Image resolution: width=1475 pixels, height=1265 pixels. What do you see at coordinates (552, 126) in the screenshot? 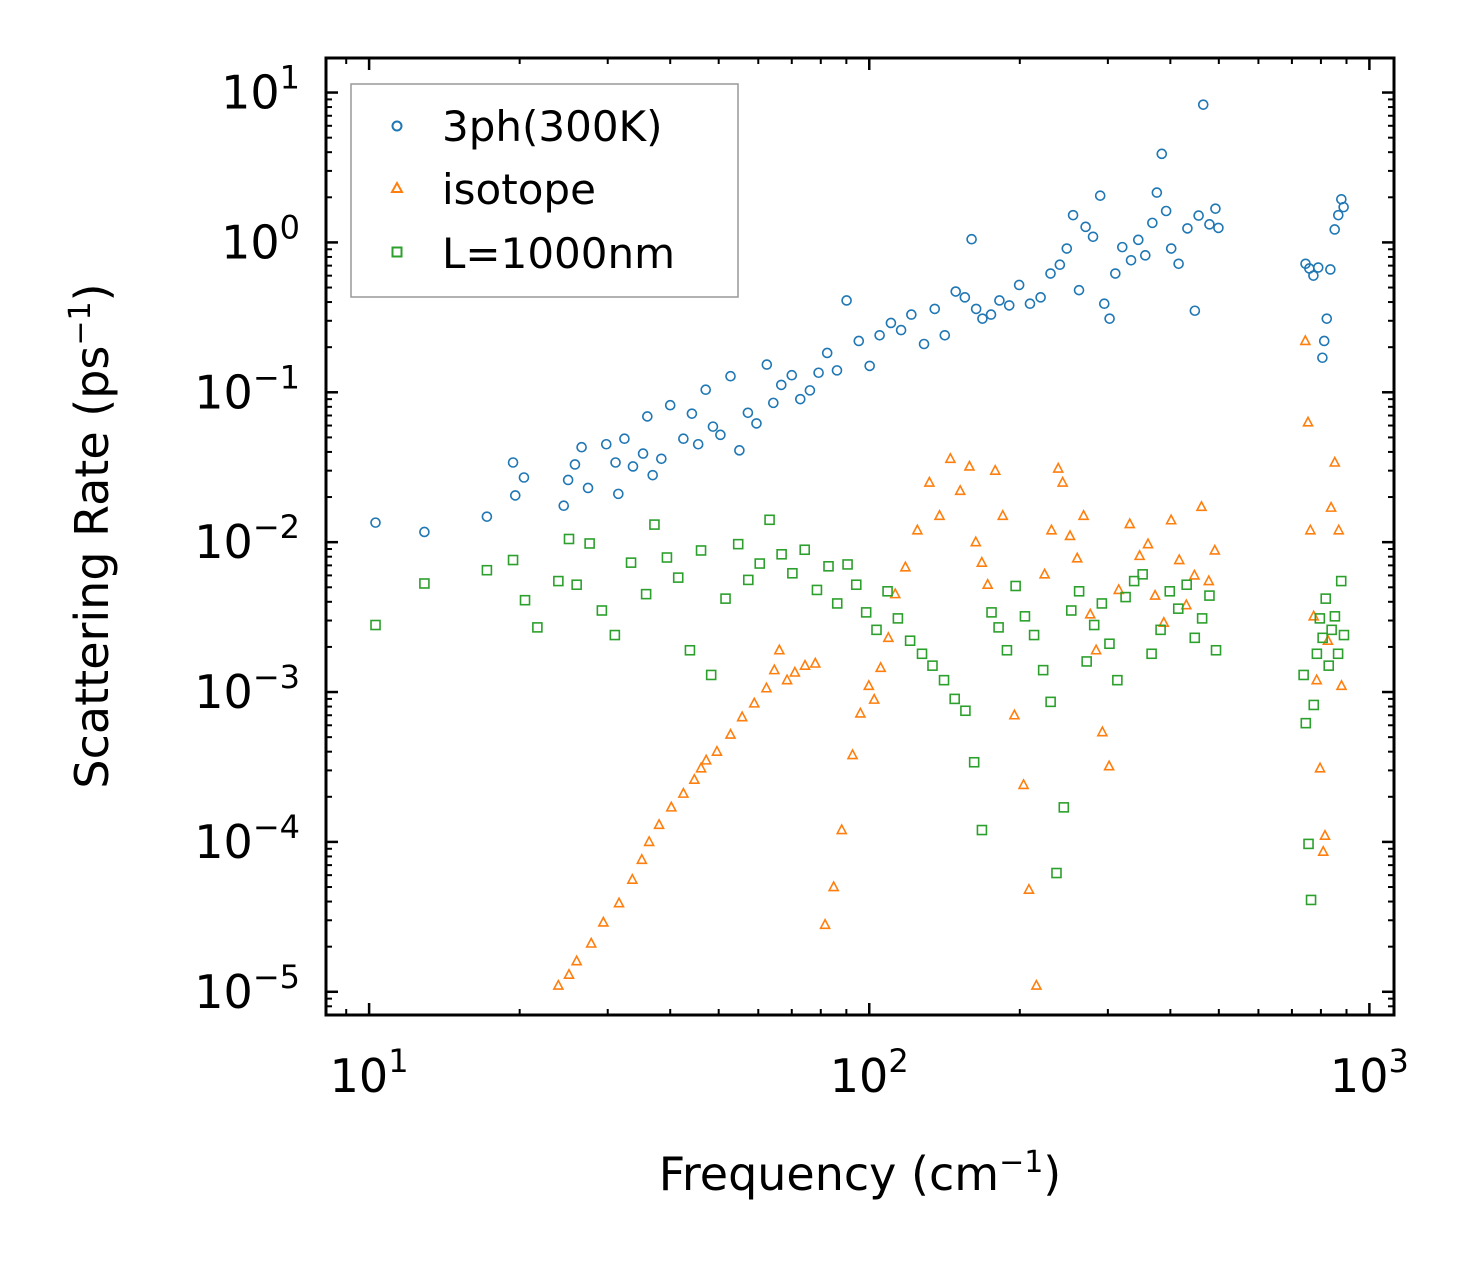
I see `legend-label-3ph: 3ph(300K)` at bounding box center [552, 126].